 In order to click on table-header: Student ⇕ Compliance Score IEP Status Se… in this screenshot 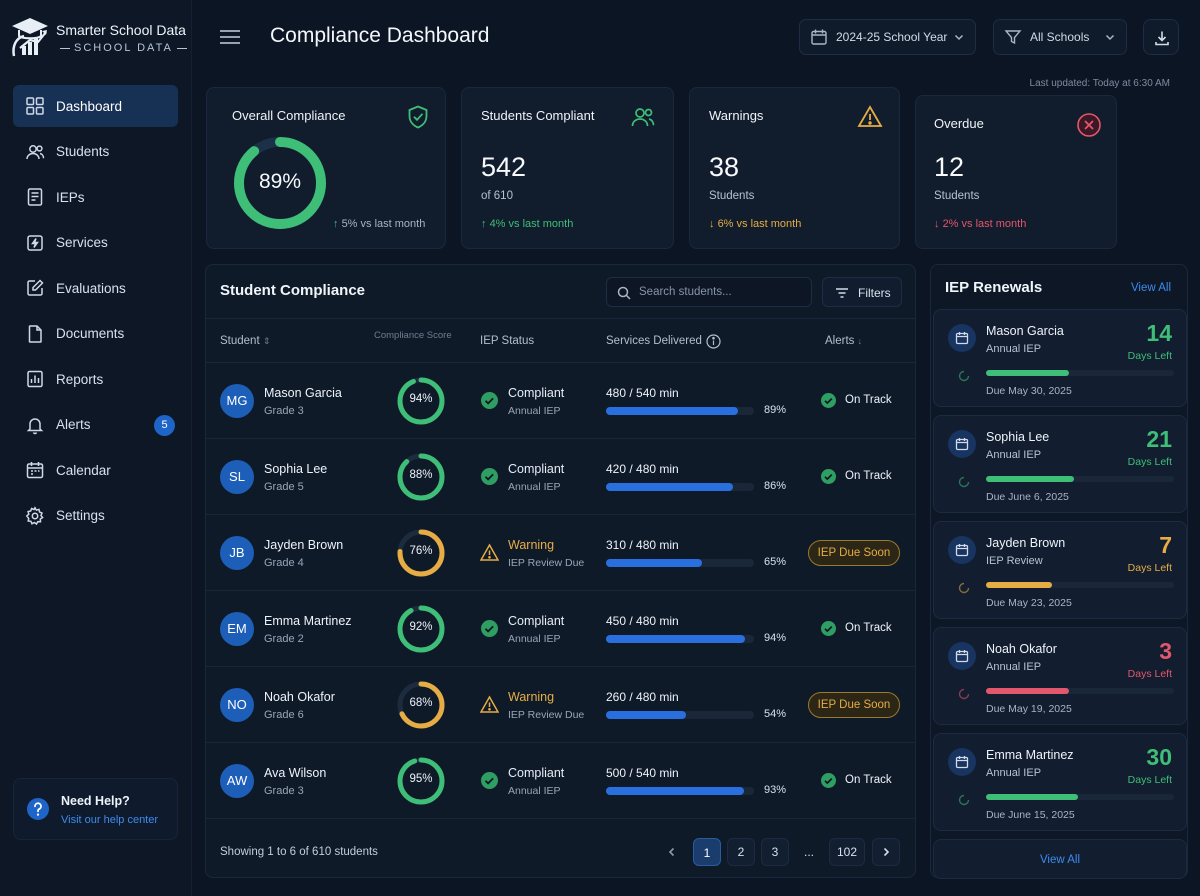, I will do `click(561, 340)`.